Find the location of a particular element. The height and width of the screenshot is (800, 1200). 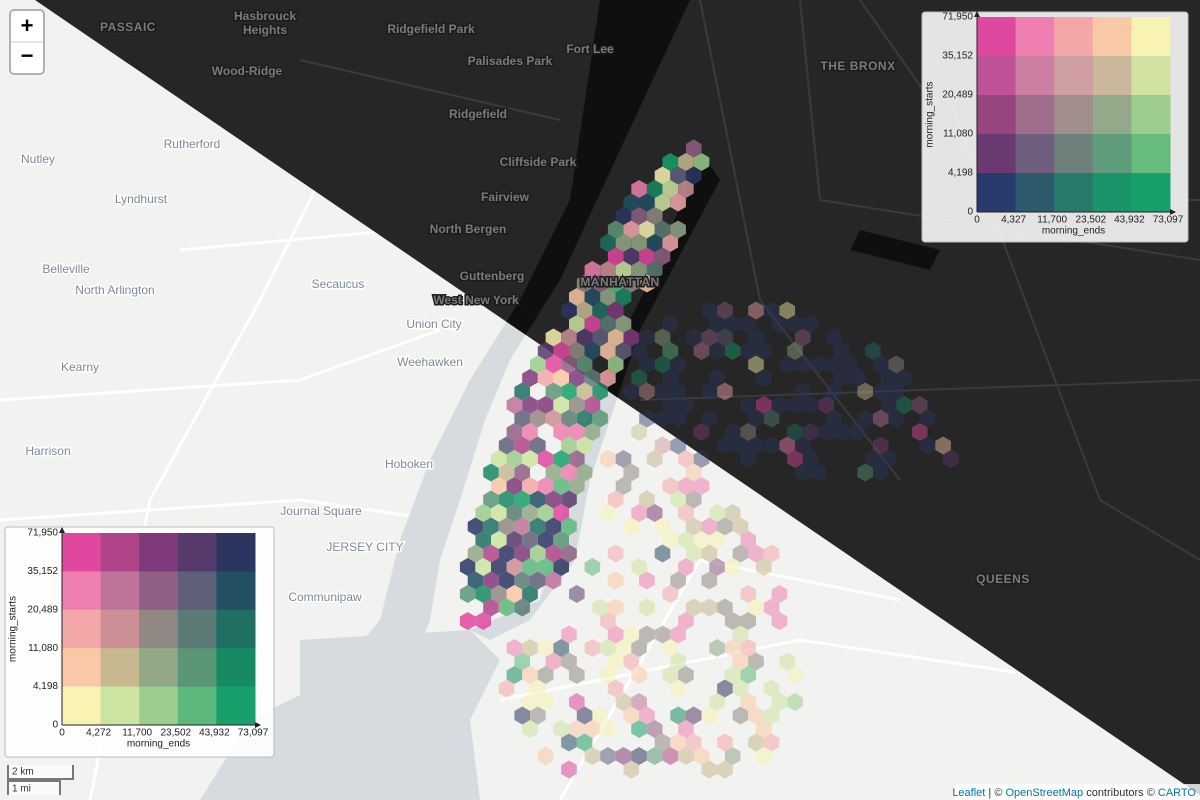

attribution-link: CARTO is located at coordinates (1177, 793).